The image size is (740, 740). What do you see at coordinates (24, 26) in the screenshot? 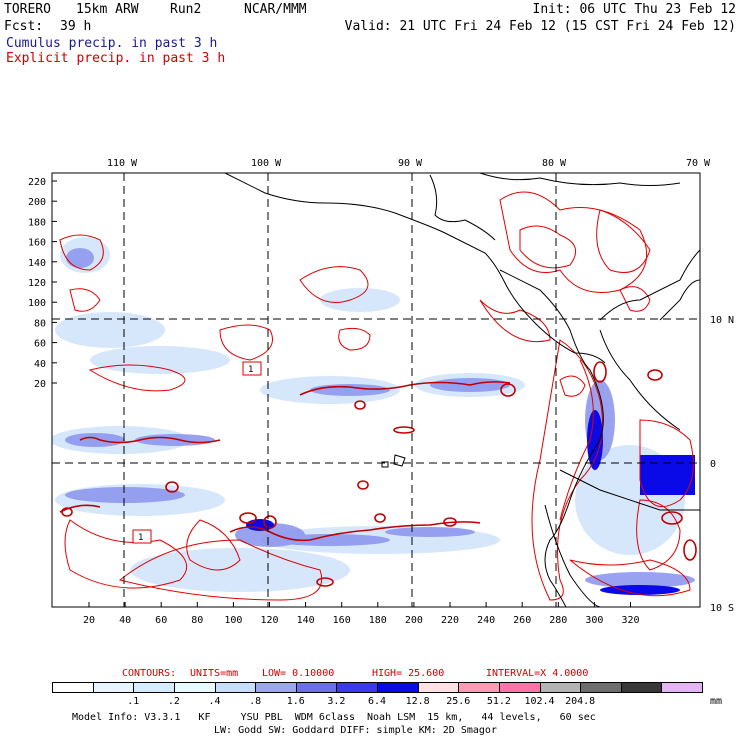
I see `header-fcst-label: Fcst:` at bounding box center [24, 26].